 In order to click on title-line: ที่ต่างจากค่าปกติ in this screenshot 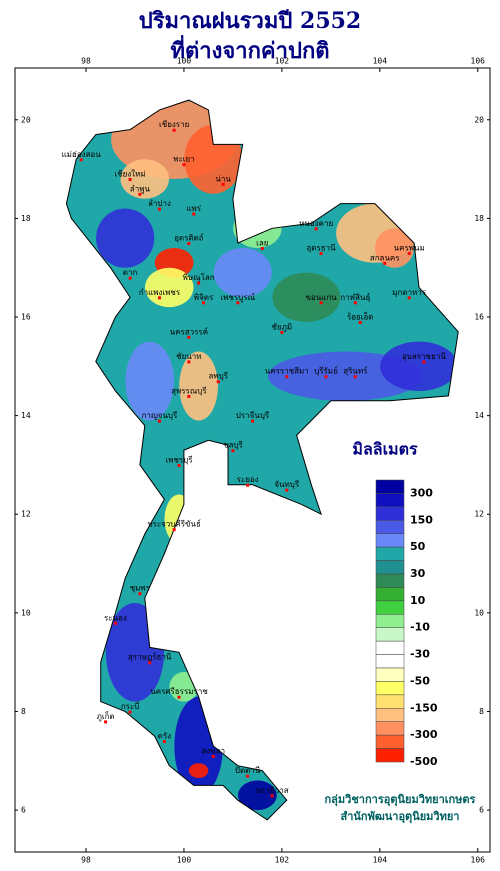, I will do `click(249, 49)`.